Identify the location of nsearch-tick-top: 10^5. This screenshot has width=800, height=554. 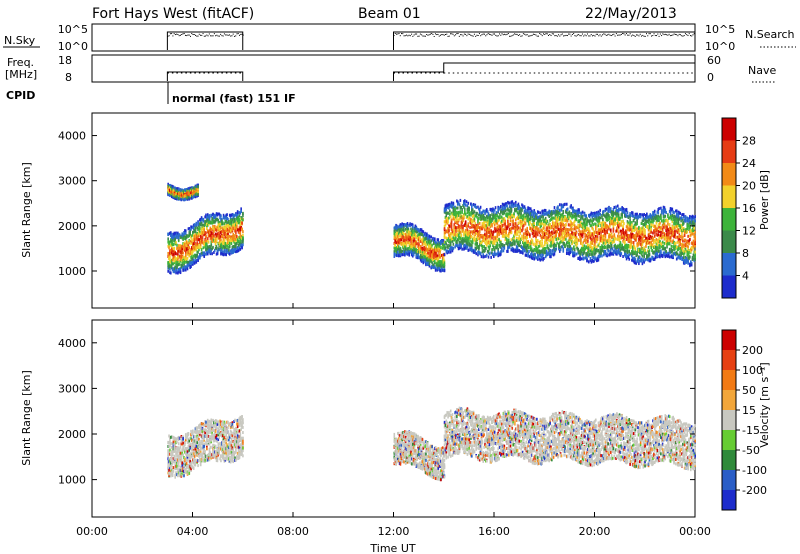
(720, 29).